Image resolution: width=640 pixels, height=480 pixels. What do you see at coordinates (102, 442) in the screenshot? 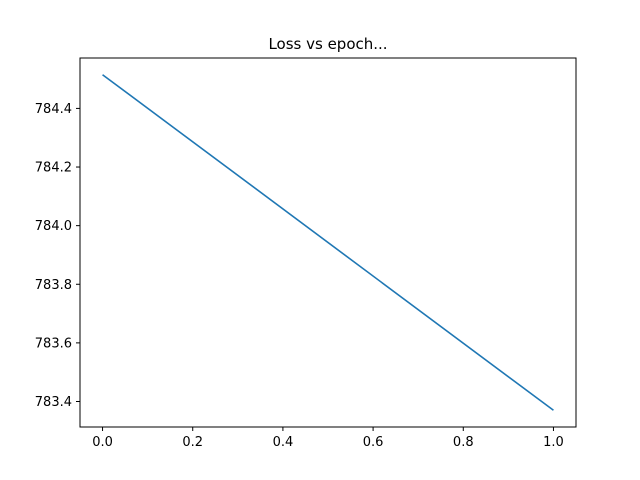
I see `x-tick-label: 0.0` at bounding box center [102, 442].